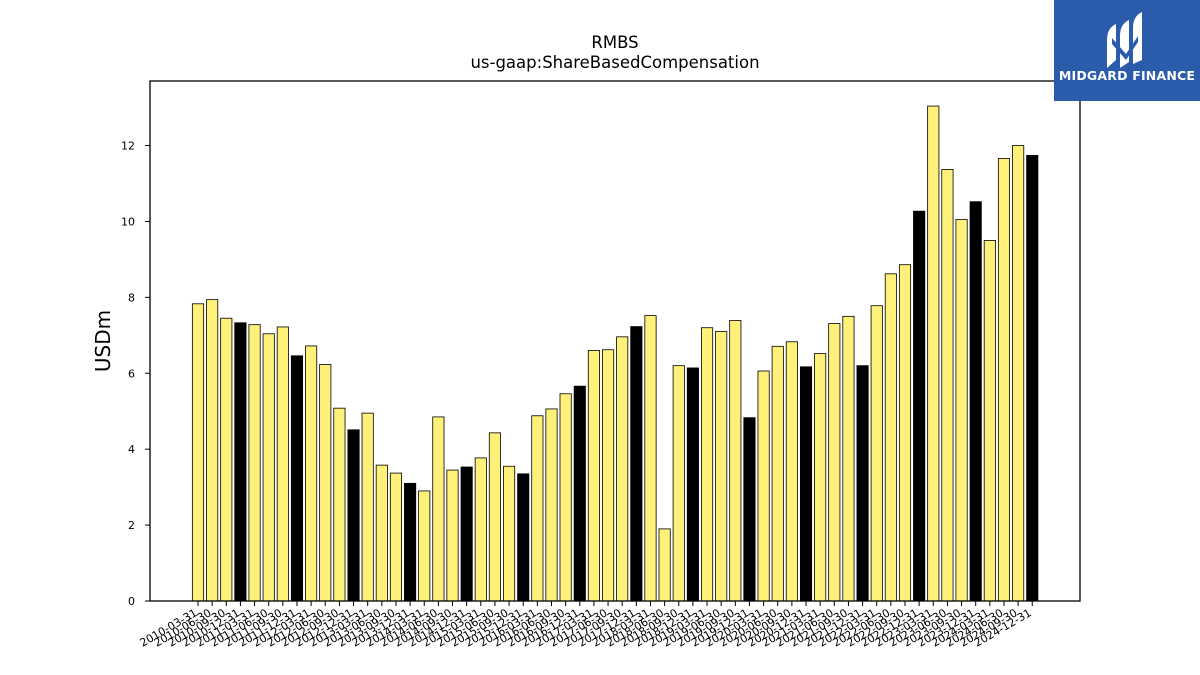 The image size is (1200, 675). What do you see at coordinates (131, 449) in the screenshot?
I see `y-tick-label: 4` at bounding box center [131, 449].